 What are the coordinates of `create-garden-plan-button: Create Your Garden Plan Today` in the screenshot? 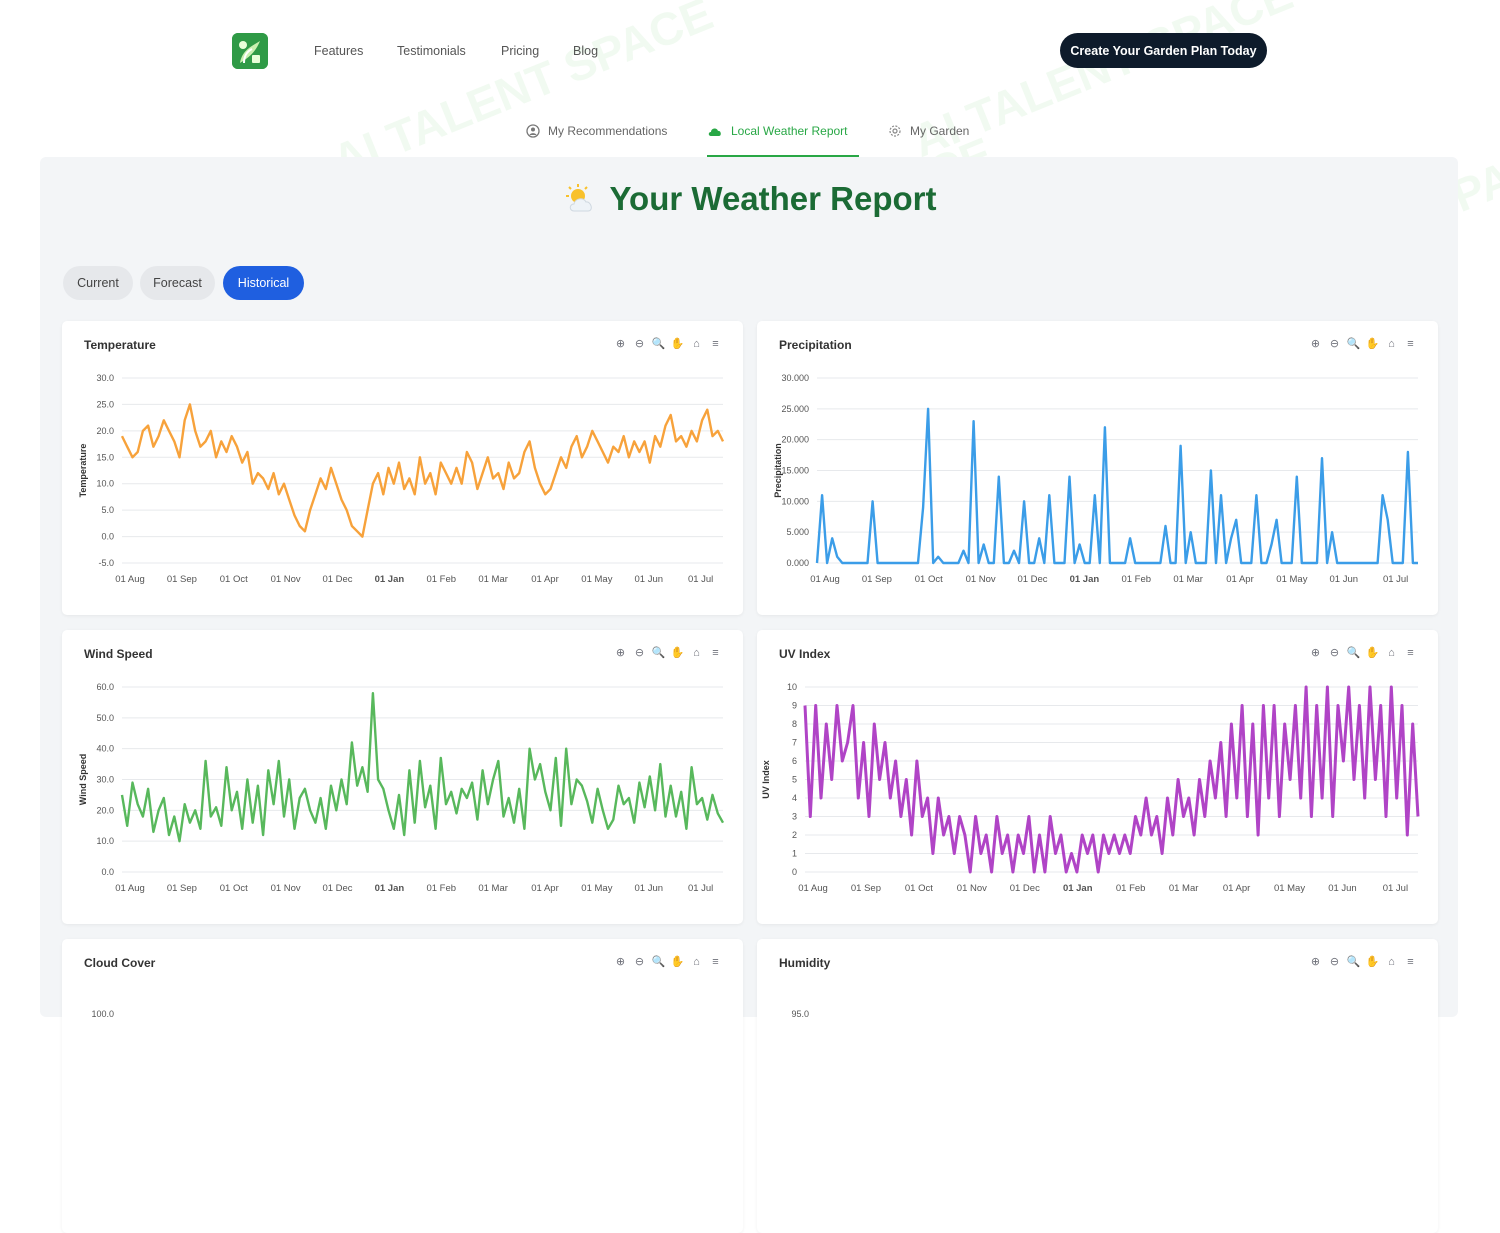 It's located at (1163, 50).